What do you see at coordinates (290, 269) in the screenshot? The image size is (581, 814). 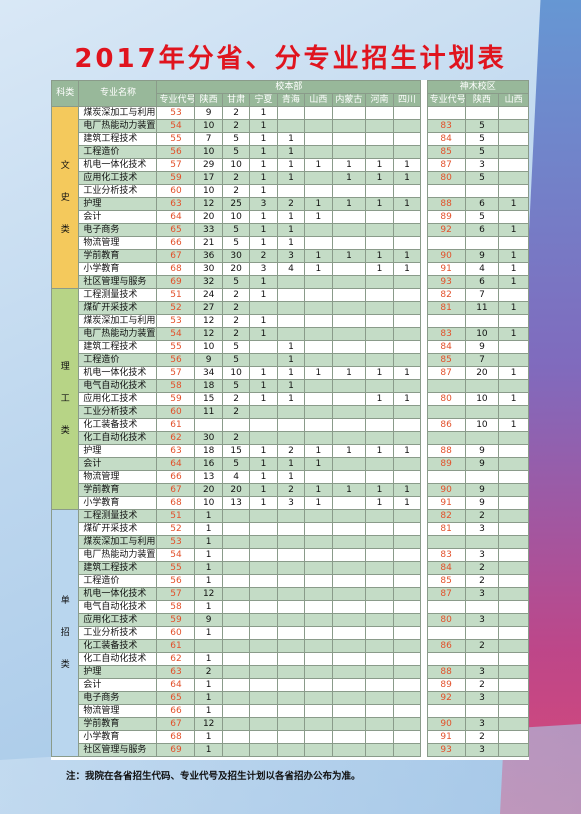 I see `table-row: 小学教育 68 30 20 3 4 1 1 1 91 4 1` at bounding box center [290, 269].